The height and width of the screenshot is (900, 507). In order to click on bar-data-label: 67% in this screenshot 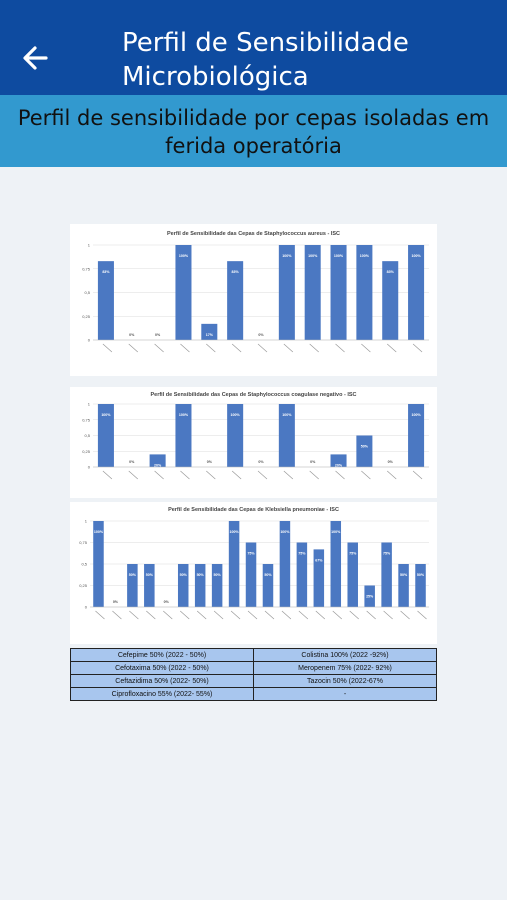, I will do `click(319, 560)`.